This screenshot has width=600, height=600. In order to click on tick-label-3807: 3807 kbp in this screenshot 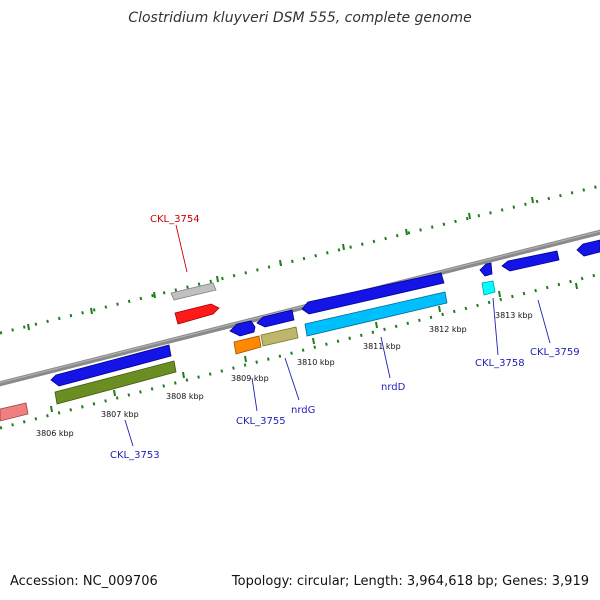, I will do `click(120, 414)`.